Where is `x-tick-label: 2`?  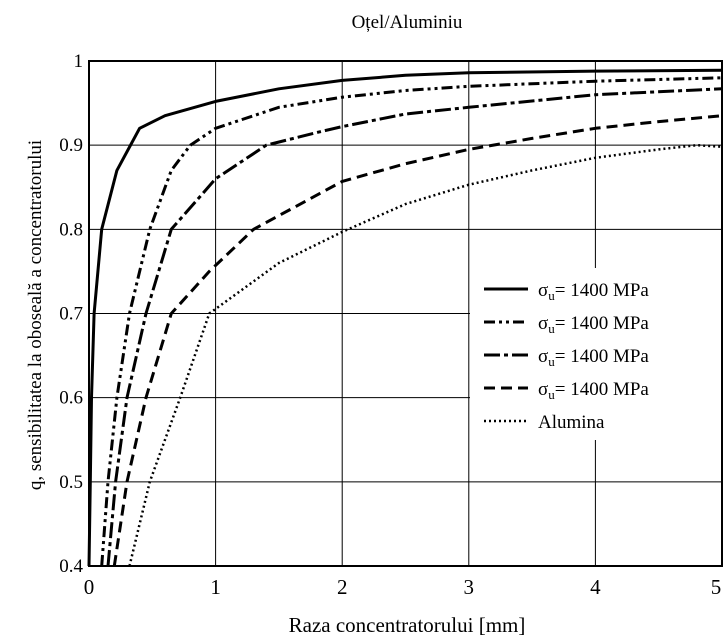 x-tick-label: 2 is located at coordinates (342, 587).